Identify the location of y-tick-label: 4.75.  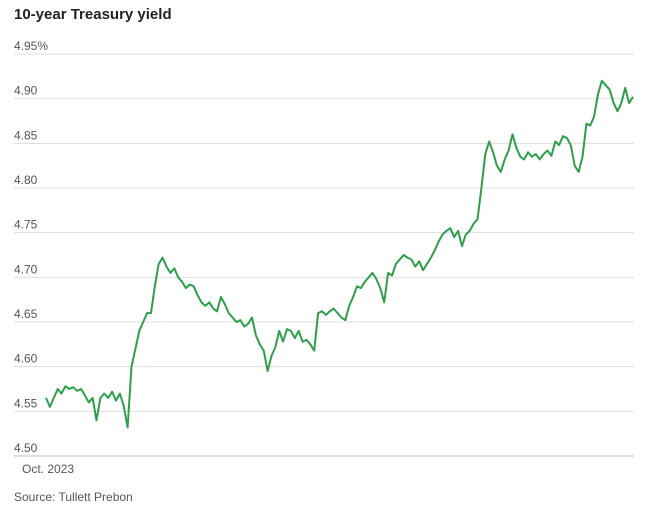
(26, 225).